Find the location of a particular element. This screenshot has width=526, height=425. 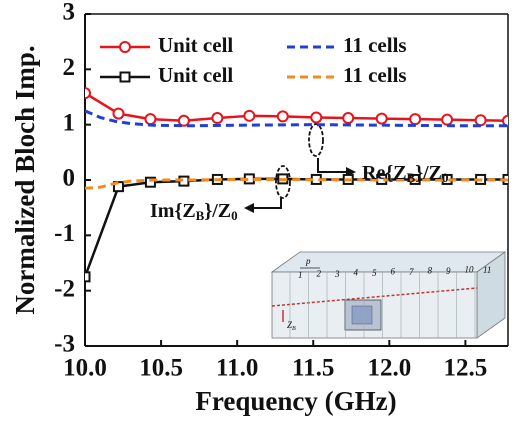

inset-label: 6 is located at coordinates (393, 272).